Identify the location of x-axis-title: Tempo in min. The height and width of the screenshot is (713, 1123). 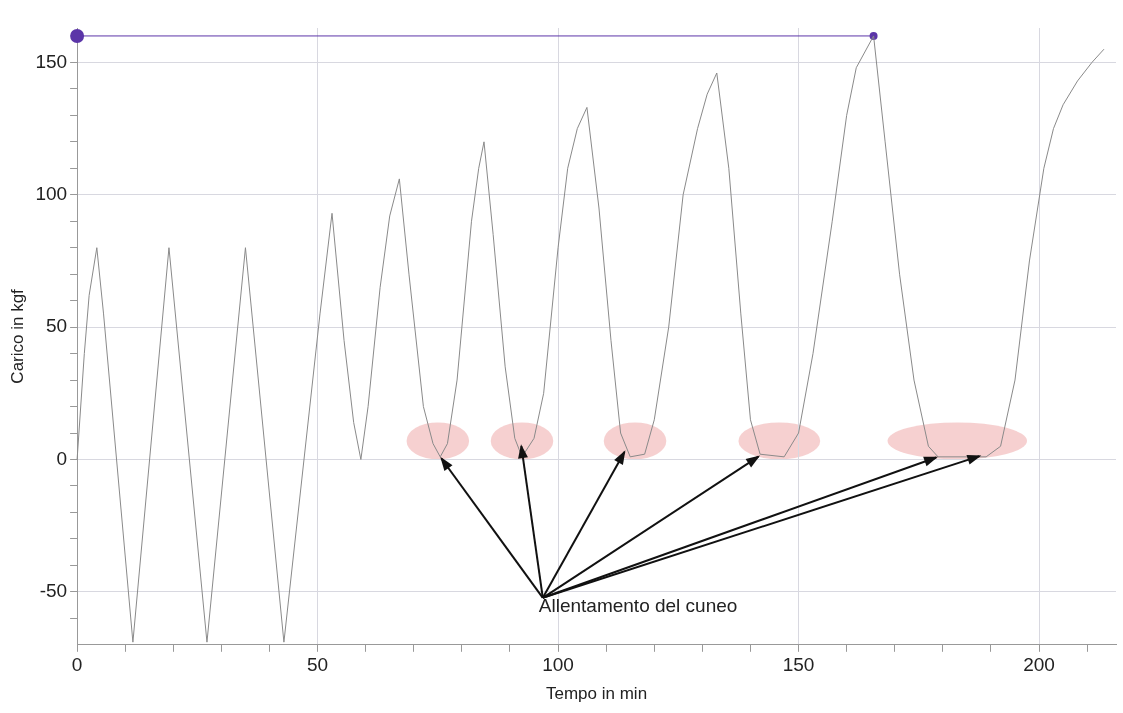
(597, 694).